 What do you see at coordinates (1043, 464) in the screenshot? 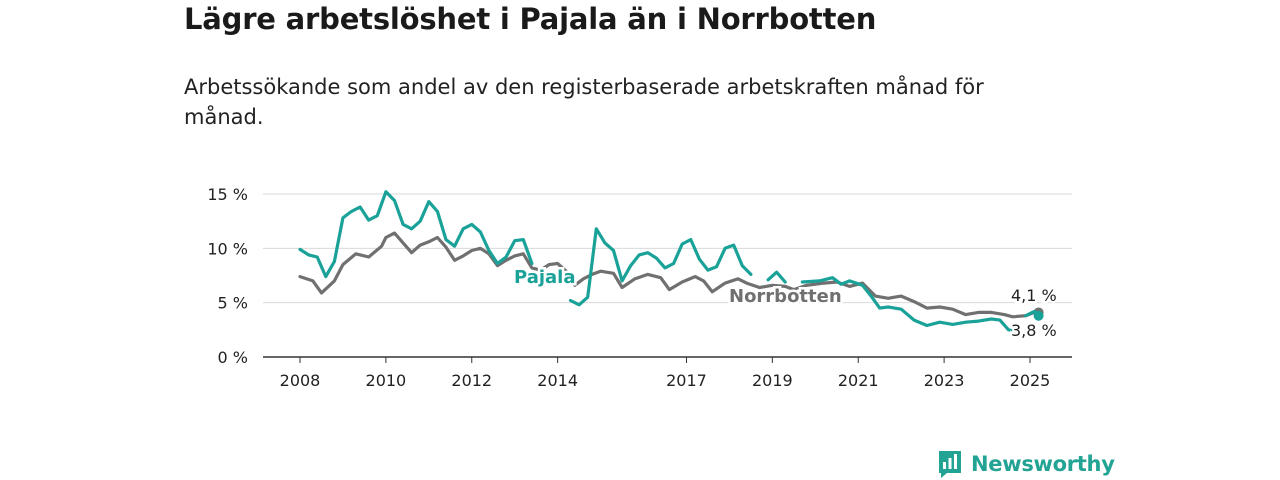
I see `newsworthy-logo-text: Newsworthy` at bounding box center [1043, 464].